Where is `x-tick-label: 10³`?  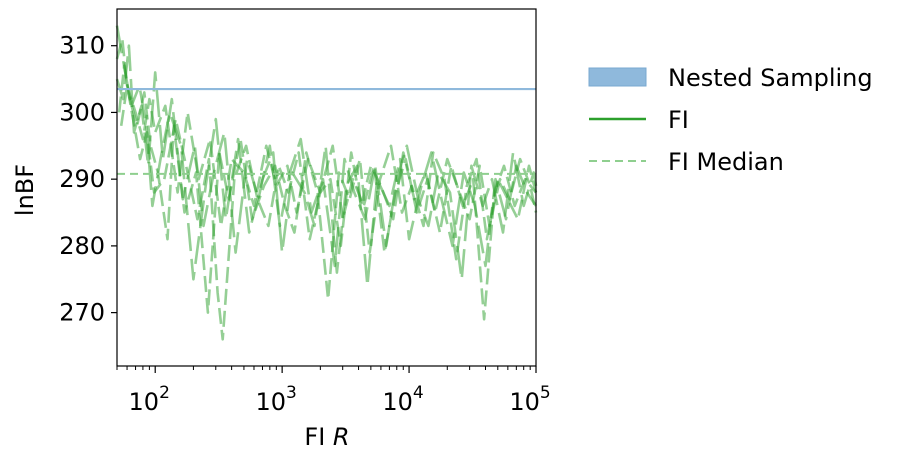 x-tick-label: 10³ is located at coordinates (275, 399).